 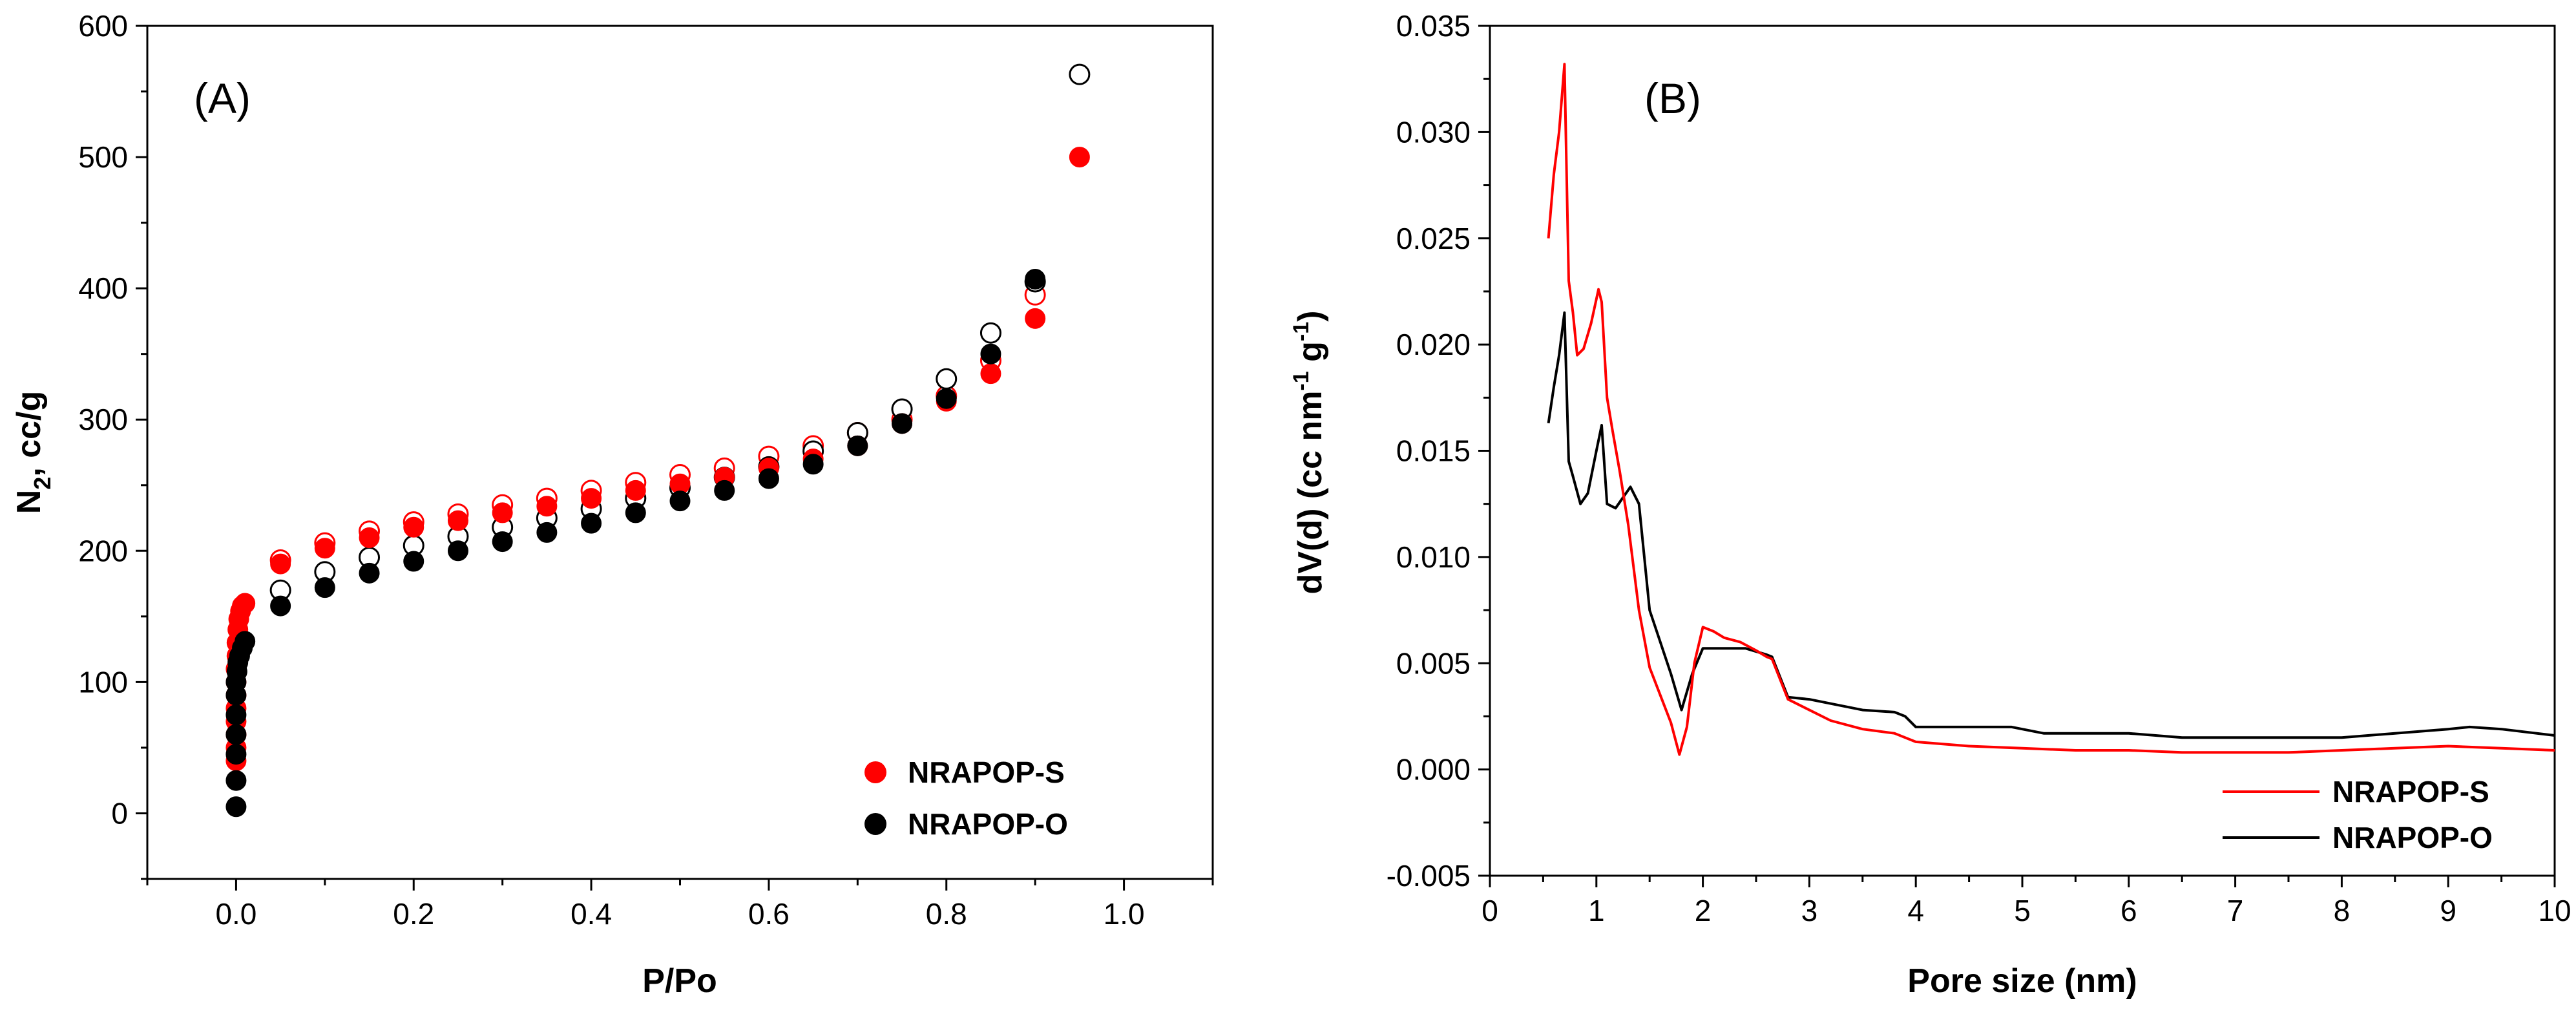 What do you see at coordinates (2554, 911) in the screenshot?
I see `x-tick-label: 10` at bounding box center [2554, 911].